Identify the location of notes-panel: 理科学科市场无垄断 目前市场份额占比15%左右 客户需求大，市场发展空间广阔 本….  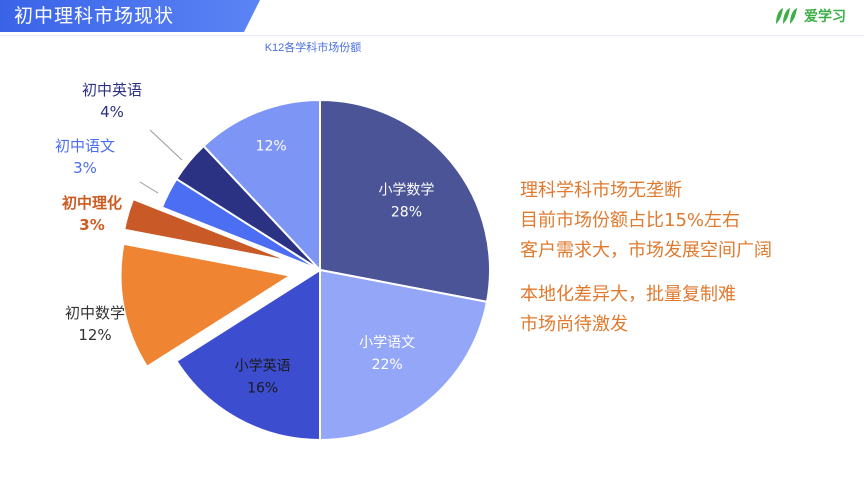
(646, 258).